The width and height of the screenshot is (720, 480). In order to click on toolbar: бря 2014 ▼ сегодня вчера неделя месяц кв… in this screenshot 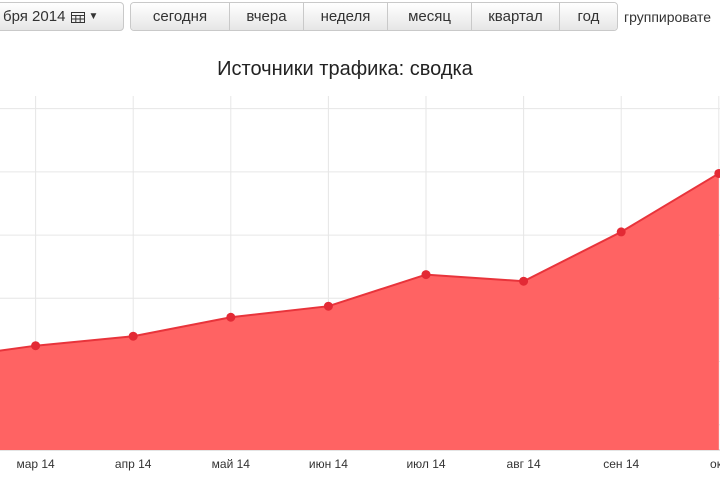, I will do `click(360, 17)`.